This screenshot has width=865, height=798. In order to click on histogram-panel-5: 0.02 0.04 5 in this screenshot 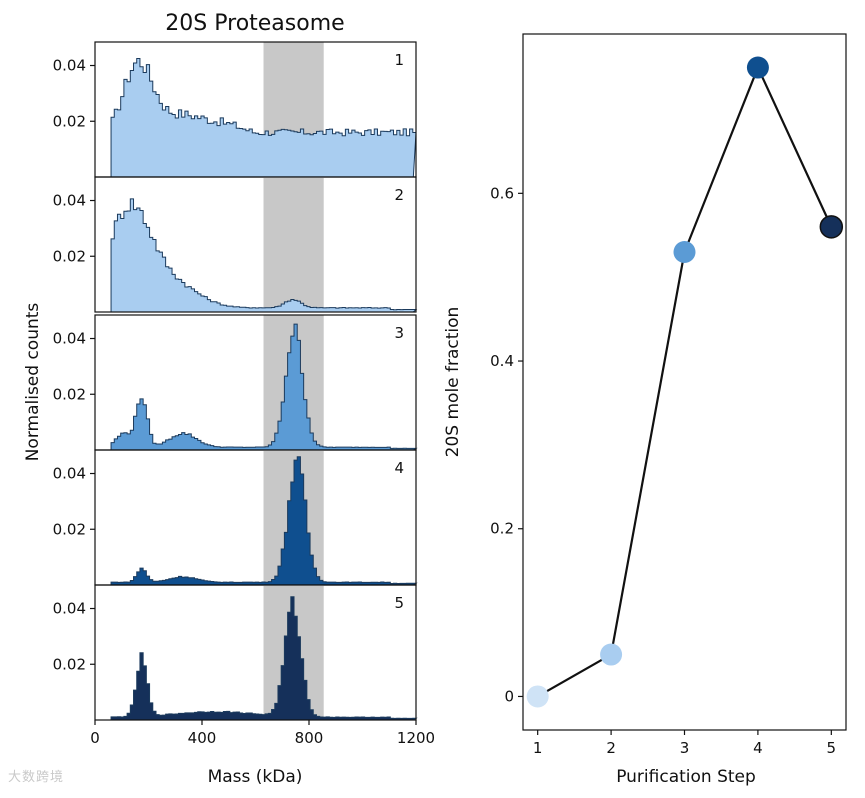, I will do `click(235, 652)`.